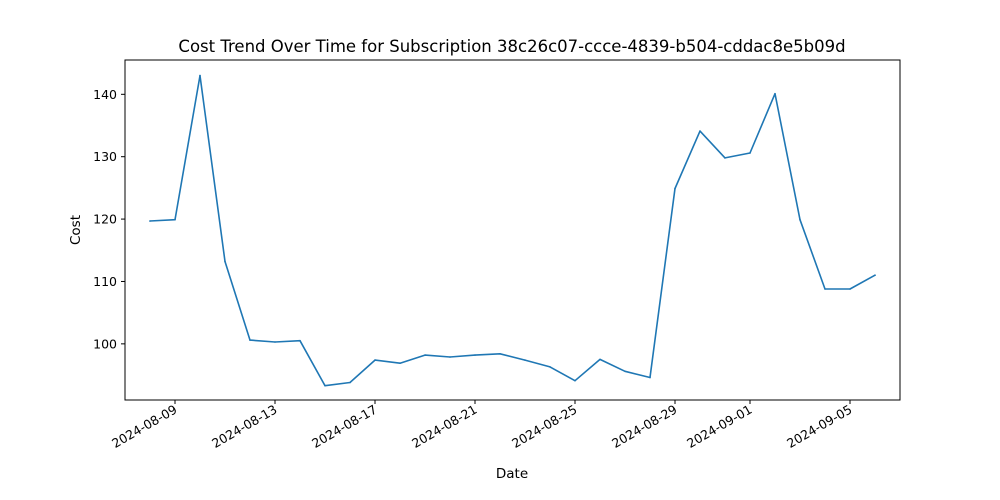 This screenshot has width=1000, height=500. What do you see at coordinates (512, 474) in the screenshot?
I see `x-axis-label: Date` at bounding box center [512, 474].